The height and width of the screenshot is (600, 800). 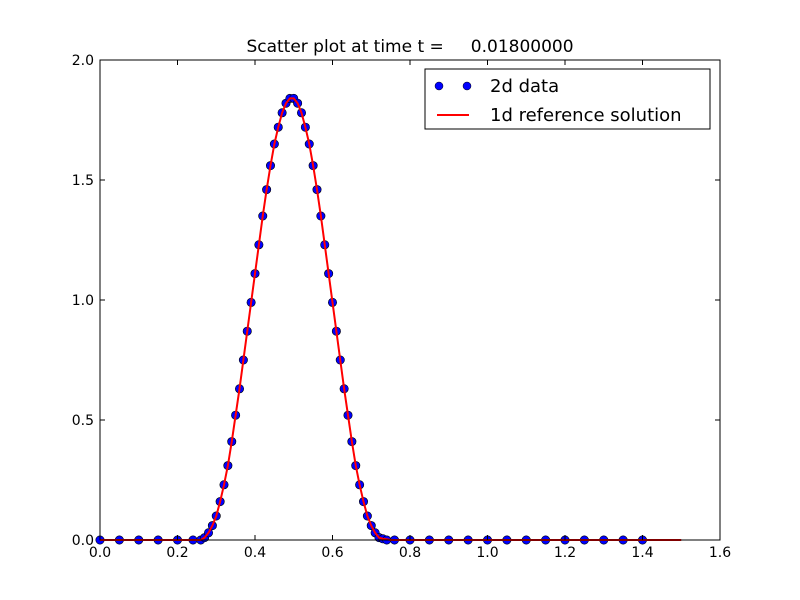 I want to click on x-tick-label: 1.4, so click(x=642, y=553).